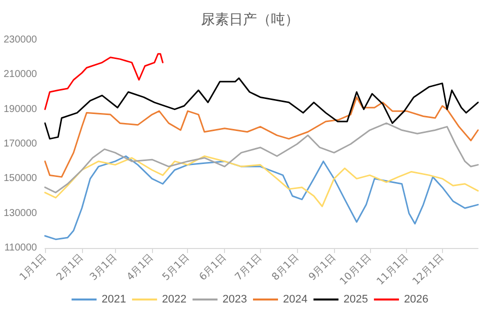  I want to click on x-tick-label: 1月1日, so click(33, 268).